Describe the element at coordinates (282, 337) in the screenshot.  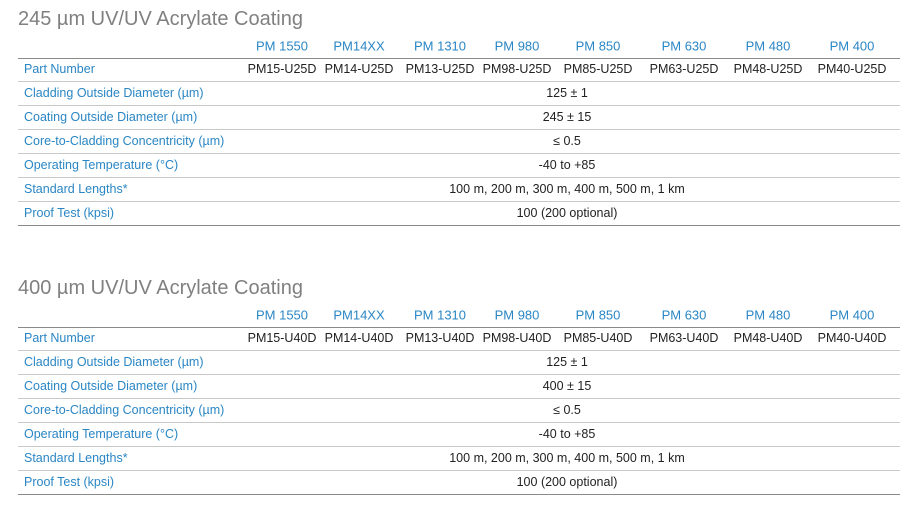
I see `cell-value: PM15-U40D` at that location.